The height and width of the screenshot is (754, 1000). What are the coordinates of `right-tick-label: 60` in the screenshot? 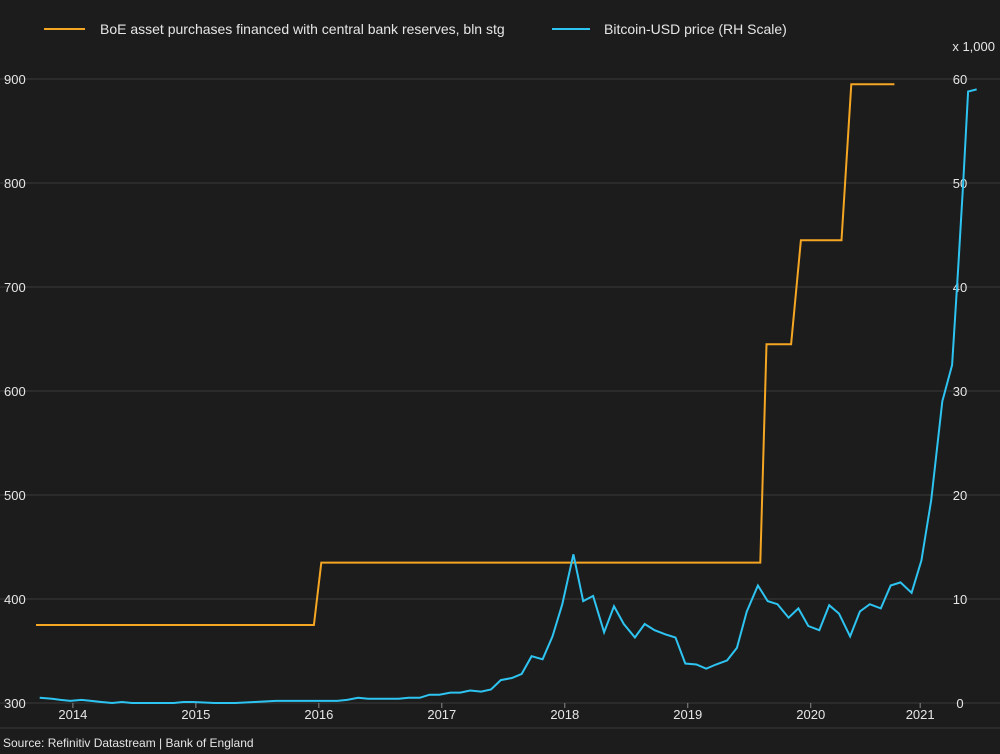 It's located at (960, 79).